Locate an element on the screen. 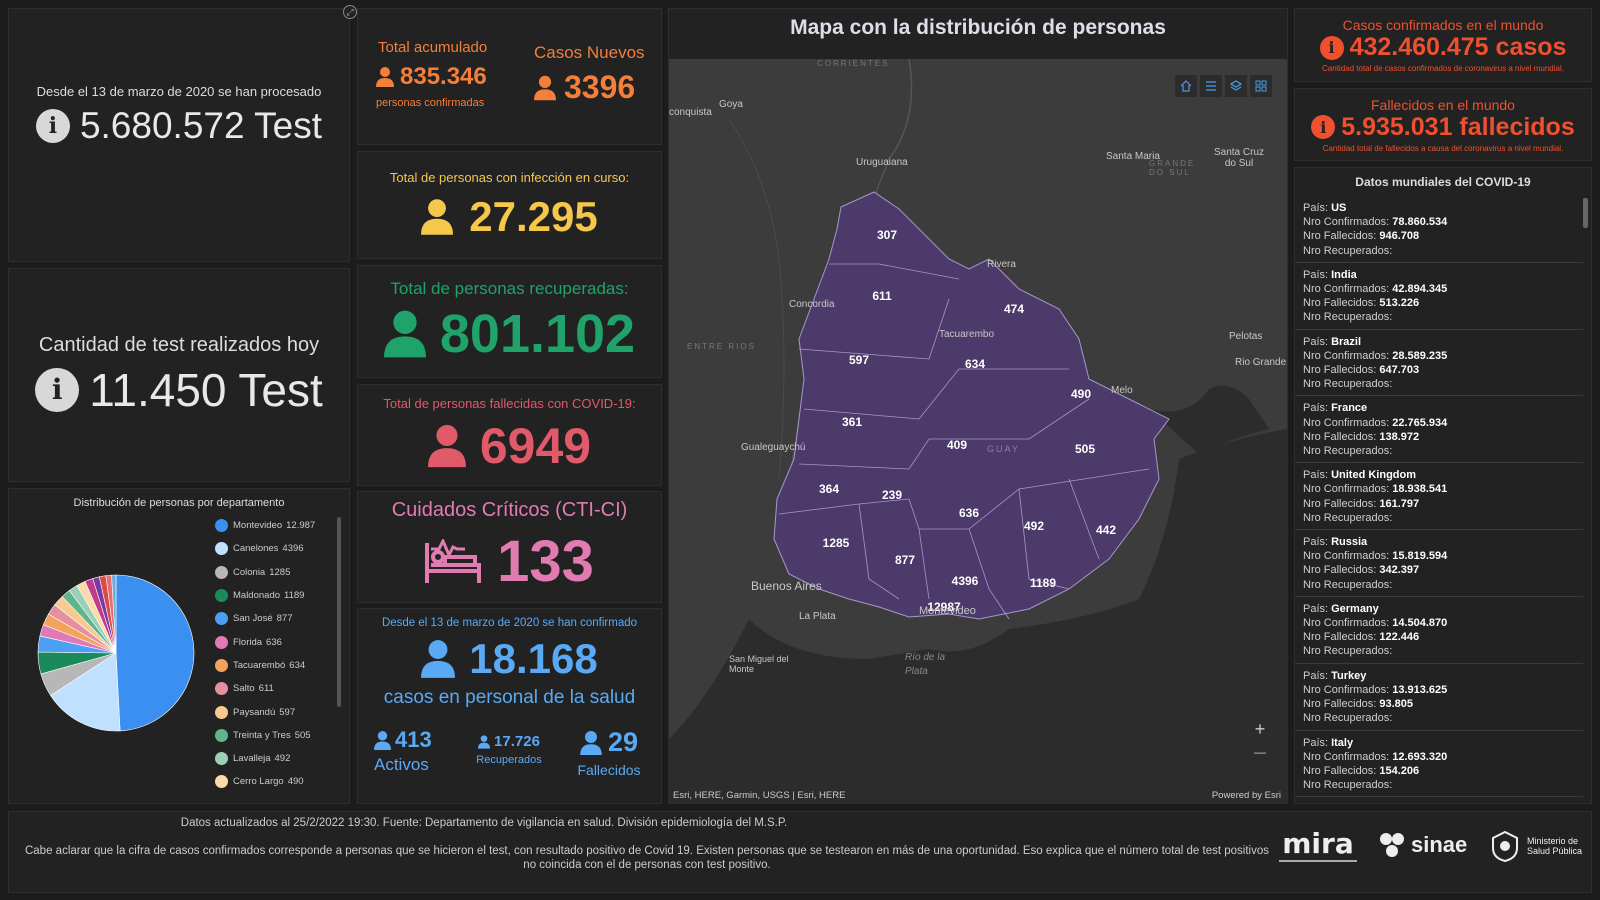 The image size is (1600, 900). legend-item: Canelones 4396 is located at coordinates (275, 548).